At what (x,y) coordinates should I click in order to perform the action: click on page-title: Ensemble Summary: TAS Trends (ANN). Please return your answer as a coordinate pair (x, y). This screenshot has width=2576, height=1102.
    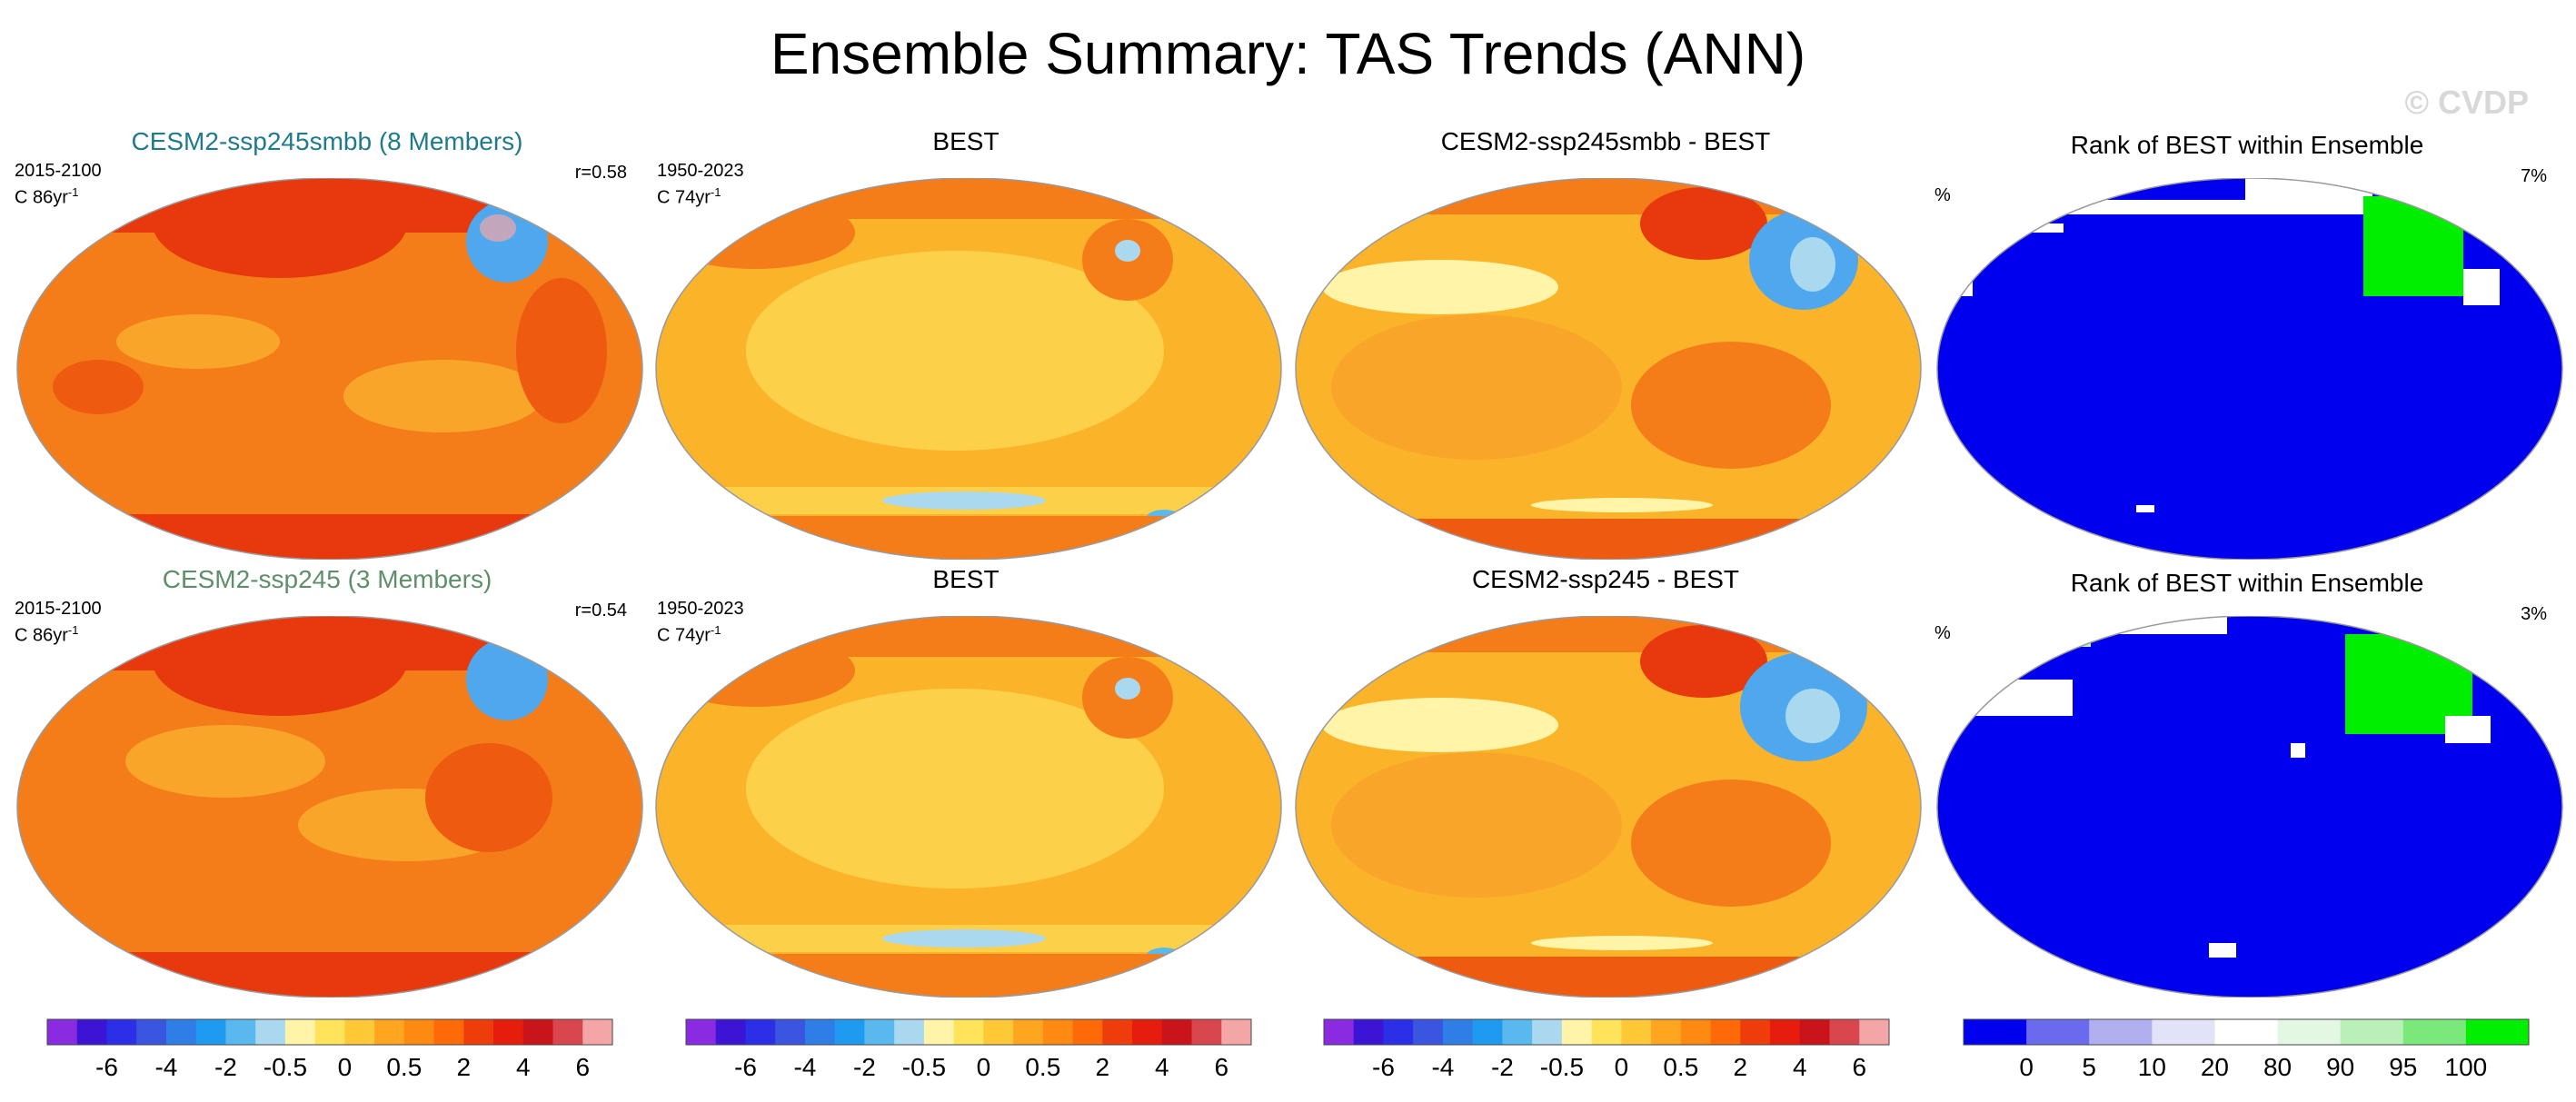
    Looking at the image, I should click on (1288, 53).